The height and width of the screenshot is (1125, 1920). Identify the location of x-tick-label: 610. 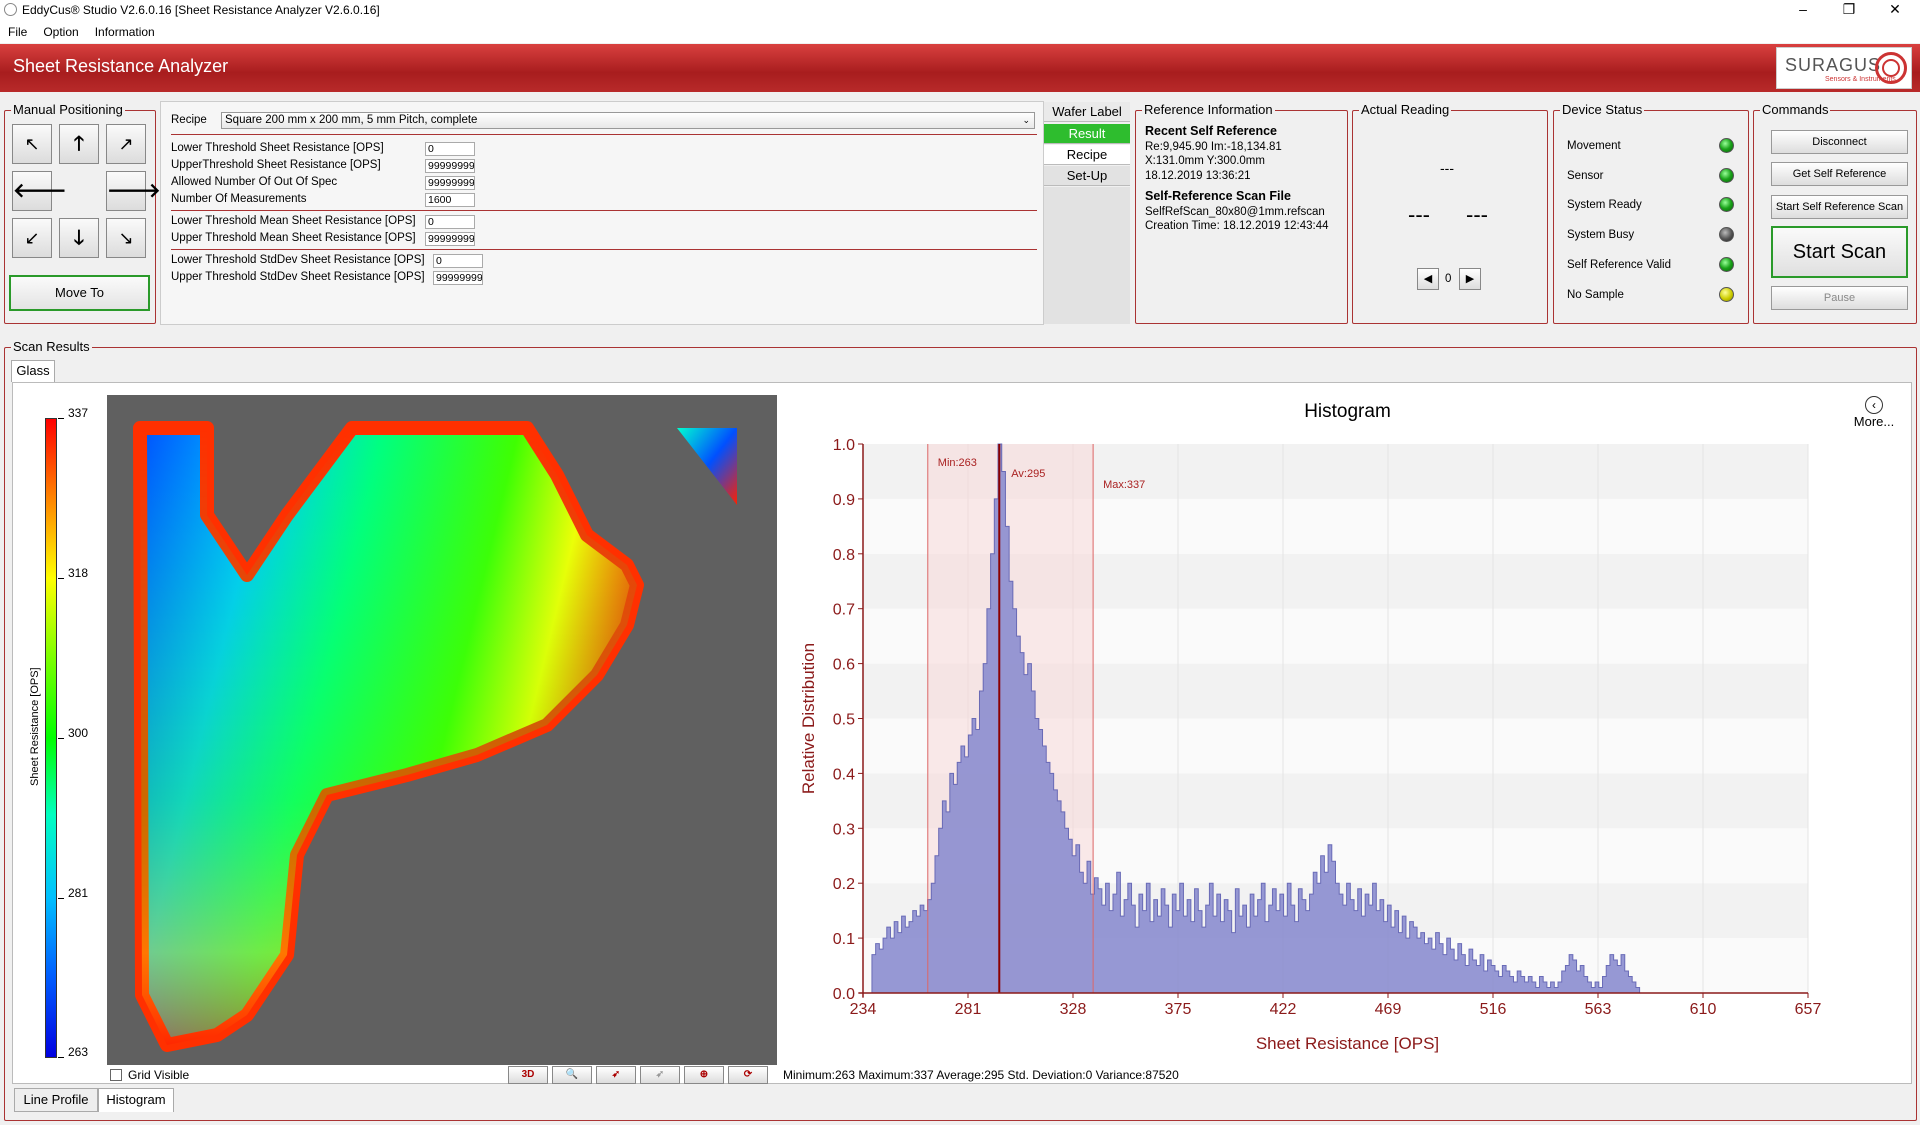
(1703, 1009).